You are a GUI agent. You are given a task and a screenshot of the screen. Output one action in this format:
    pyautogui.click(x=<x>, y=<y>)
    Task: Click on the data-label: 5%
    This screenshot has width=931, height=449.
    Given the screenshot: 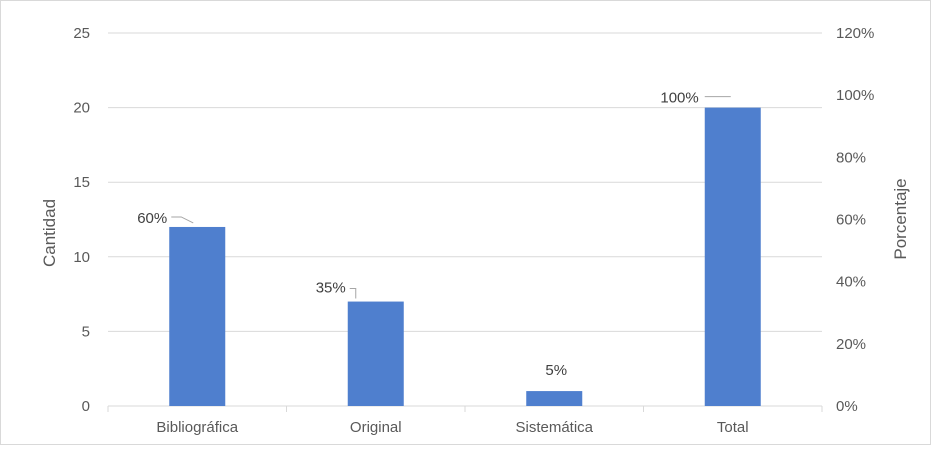 What is the action you would take?
    pyautogui.click(x=556, y=370)
    